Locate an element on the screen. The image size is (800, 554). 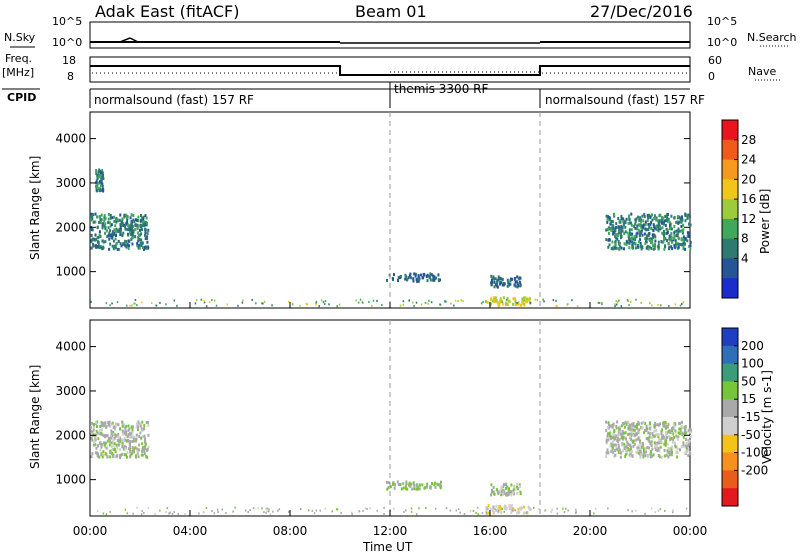
power-colorbar-tick-label: 28 is located at coordinates (748, 140).